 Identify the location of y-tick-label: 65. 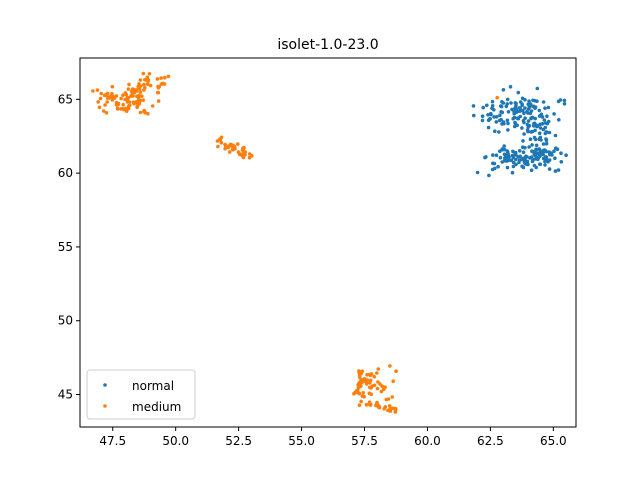
(65, 99).